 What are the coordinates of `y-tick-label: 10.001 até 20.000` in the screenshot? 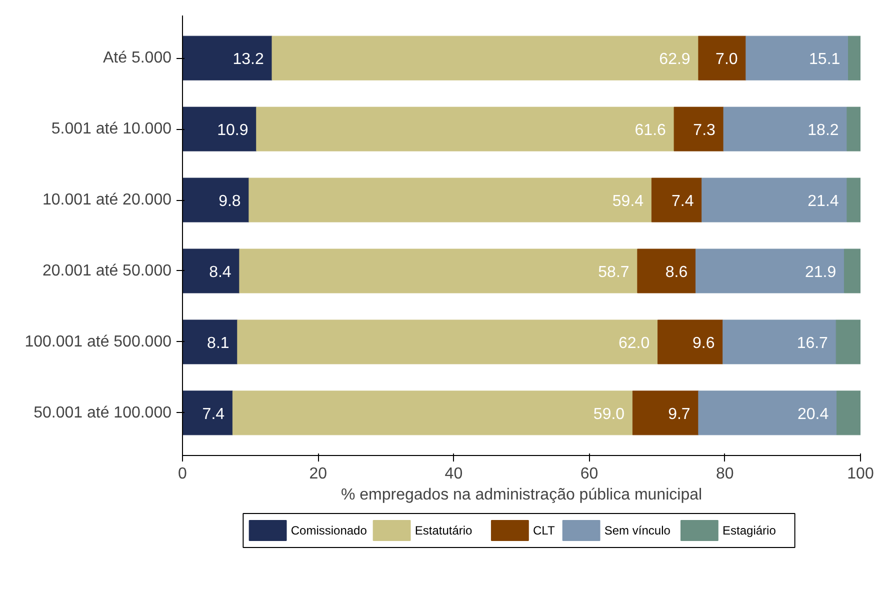 It's located at (107, 200).